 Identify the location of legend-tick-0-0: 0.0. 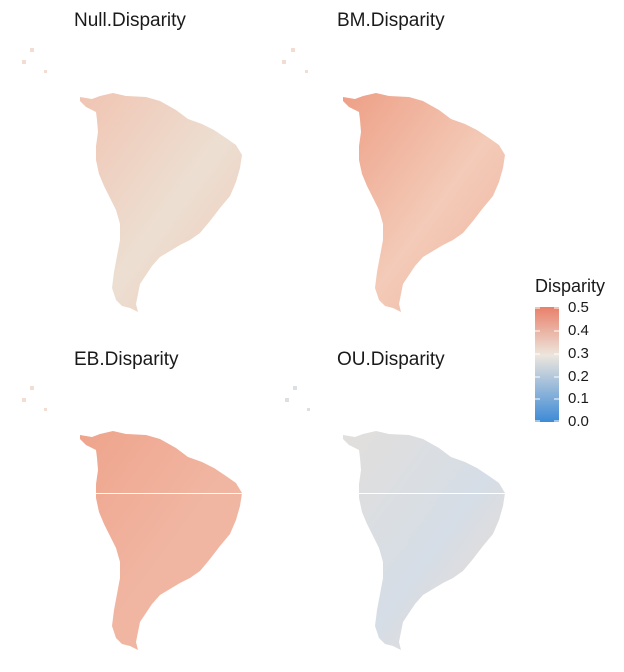
(578, 421).